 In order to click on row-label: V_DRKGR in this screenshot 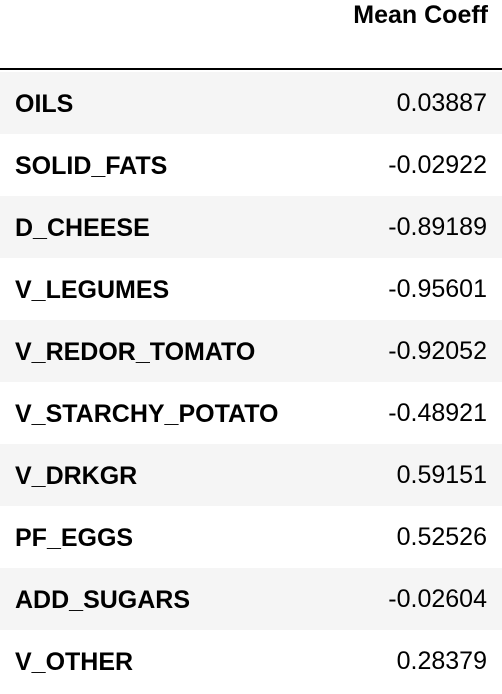, I will do `click(76, 476)`.